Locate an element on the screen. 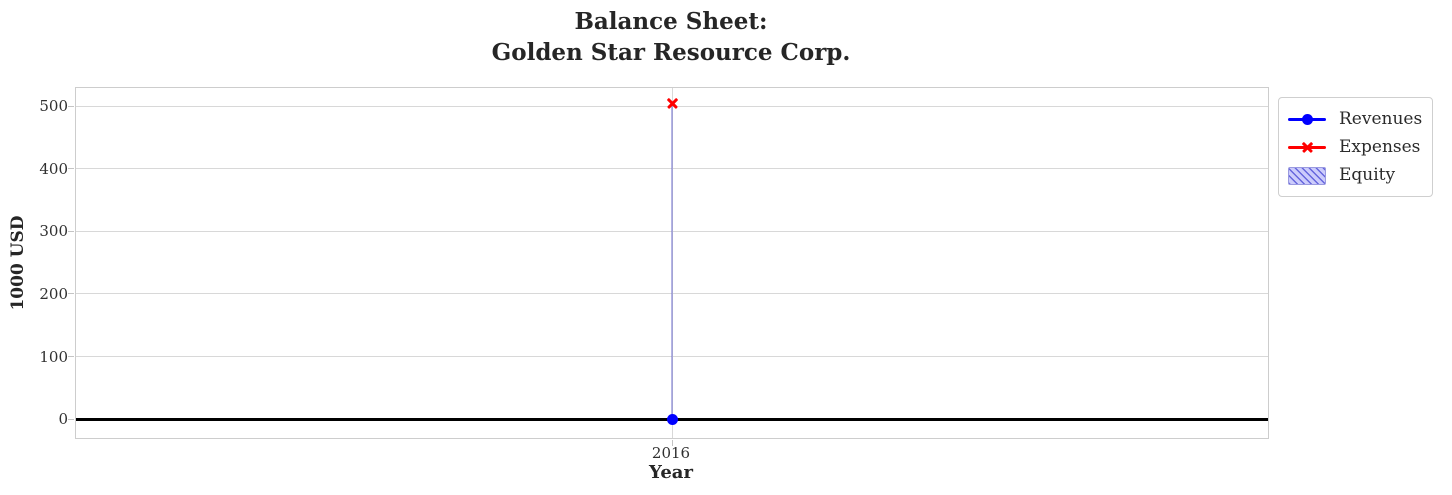 This screenshot has width=1452, height=495. chart-title-line2: Golden Star Resource Corp. is located at coordinates (671, 52).